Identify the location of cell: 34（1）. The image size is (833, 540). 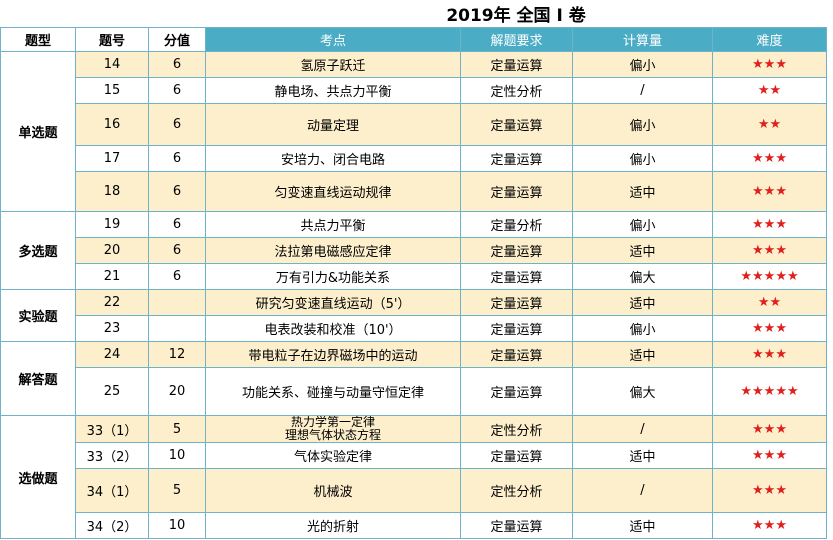
(112, 490).